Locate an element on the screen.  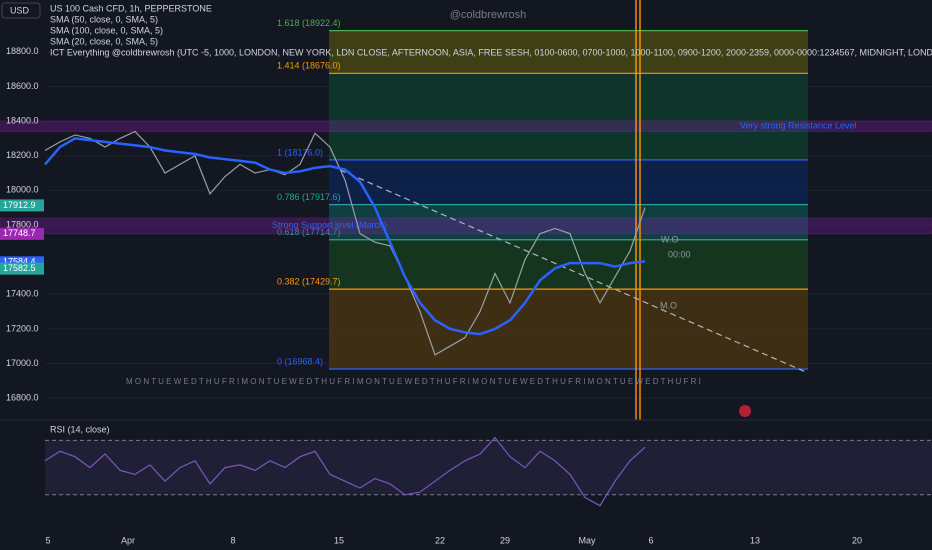
annotation: M.O is located at coordinates (668, 305).